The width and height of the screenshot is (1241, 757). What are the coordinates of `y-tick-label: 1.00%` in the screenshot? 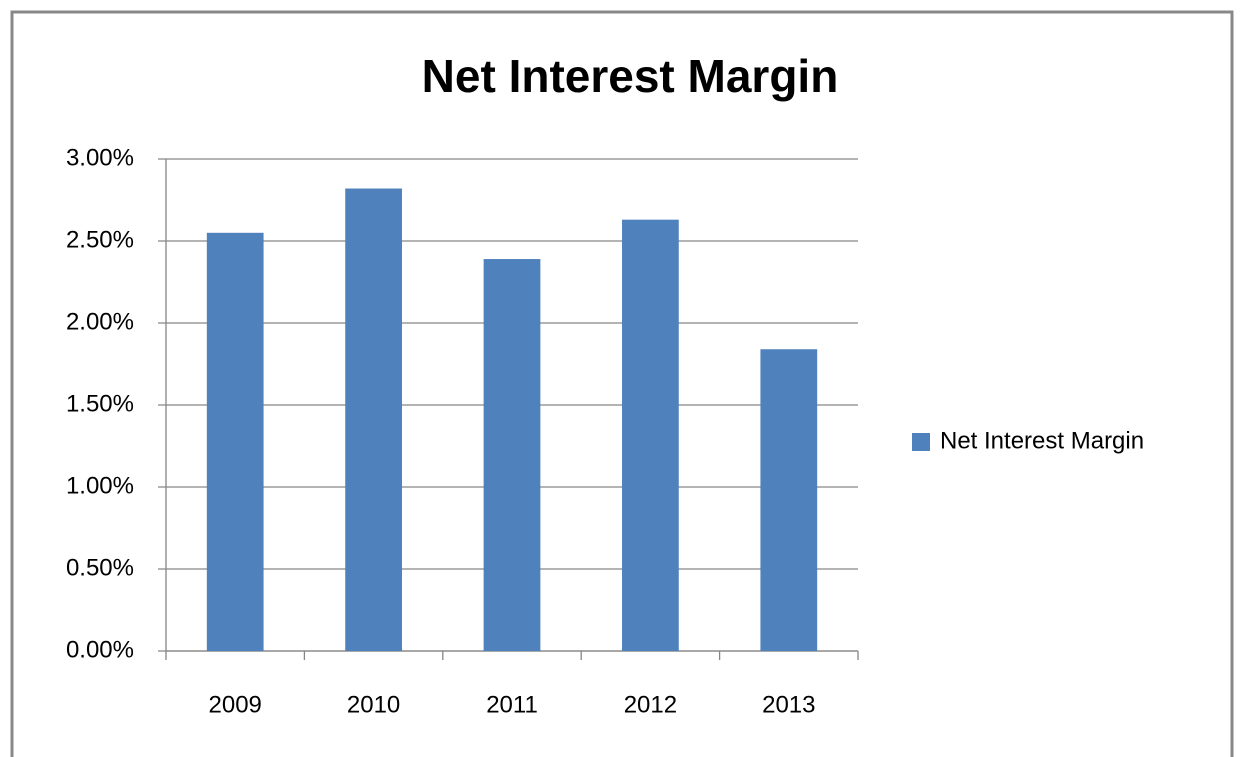 It's located at (100, 485).